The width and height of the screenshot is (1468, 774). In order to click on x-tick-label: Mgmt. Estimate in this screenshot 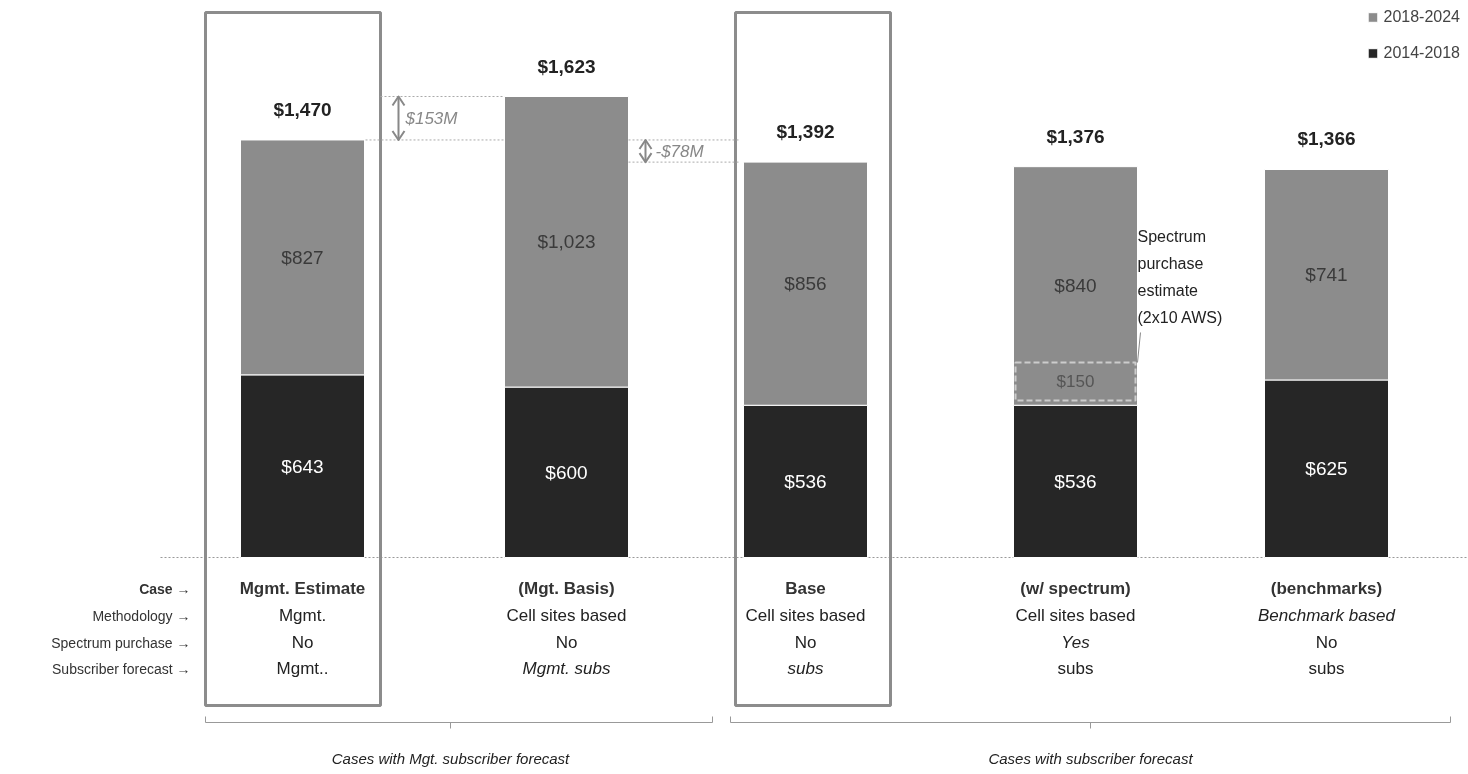, I will do `click(302, 588)`.